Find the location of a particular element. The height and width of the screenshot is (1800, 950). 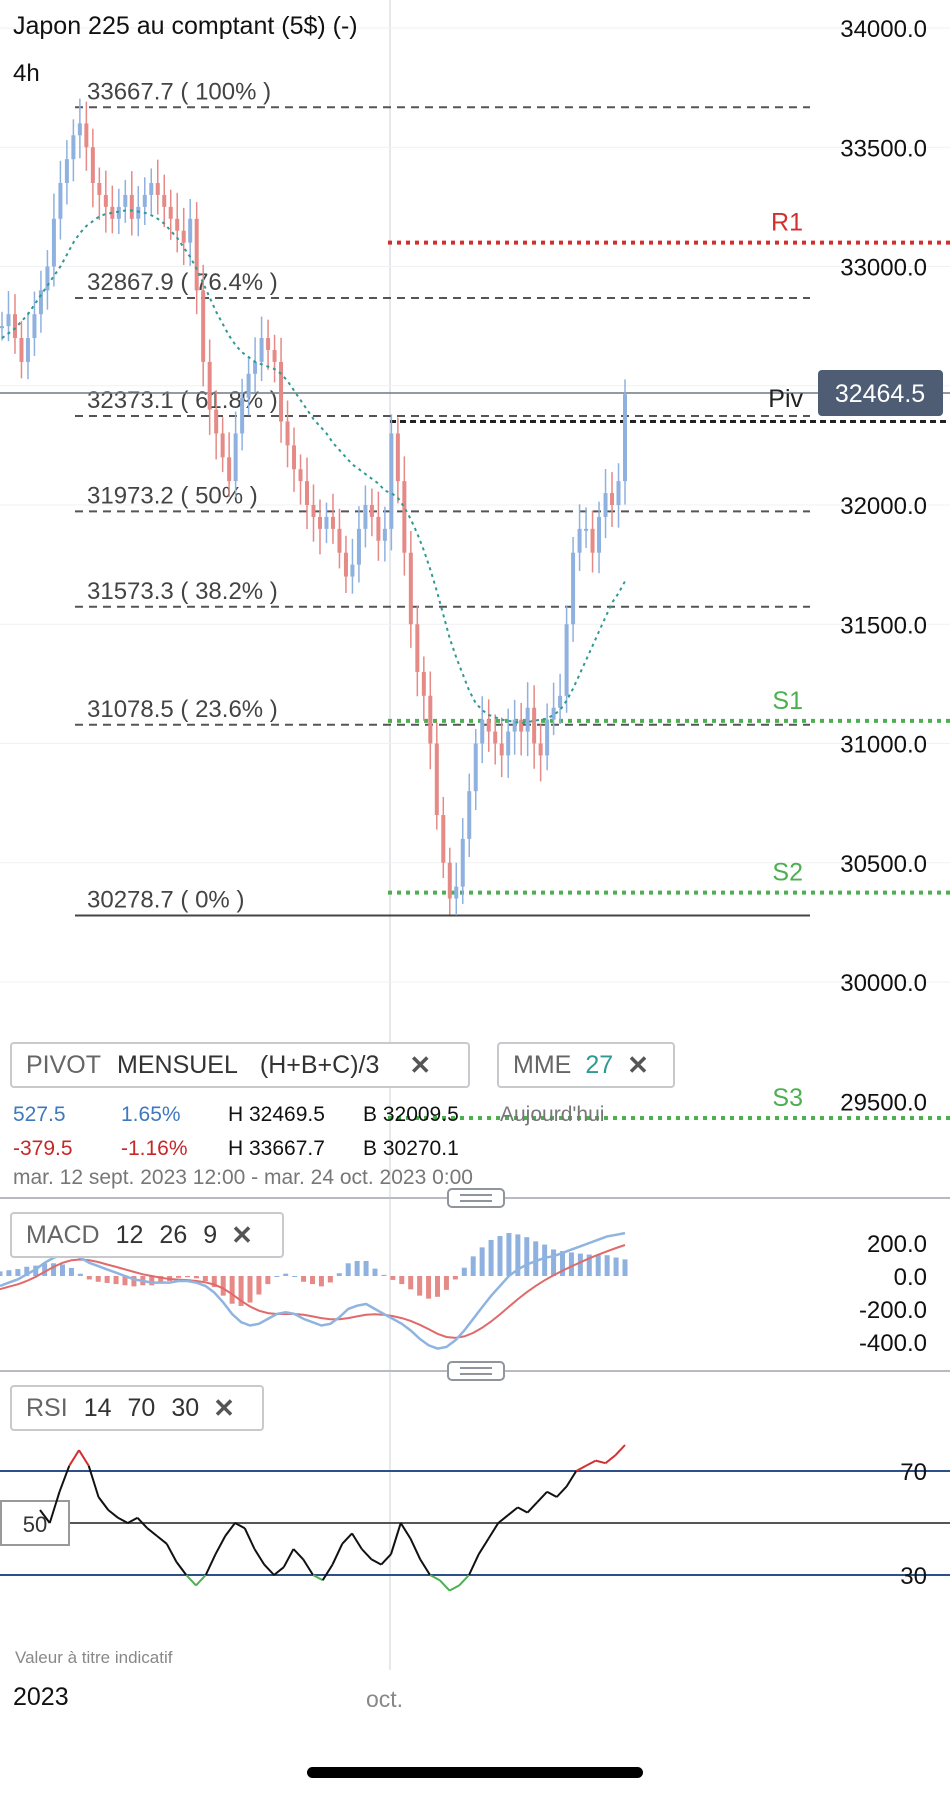

today-high: H 32469.5 is located at coordinates (276, 1114).